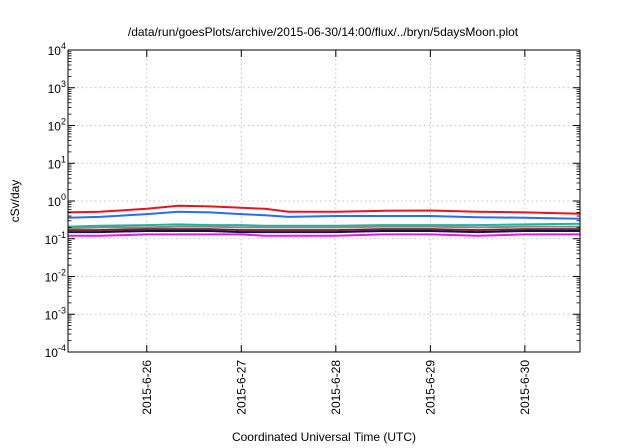 The height and width of the screenshot is (448, 640). Describe the element at coordinates (55, 313) in the screenshot. I see `y-tick-label: 10⁻³` at that location.